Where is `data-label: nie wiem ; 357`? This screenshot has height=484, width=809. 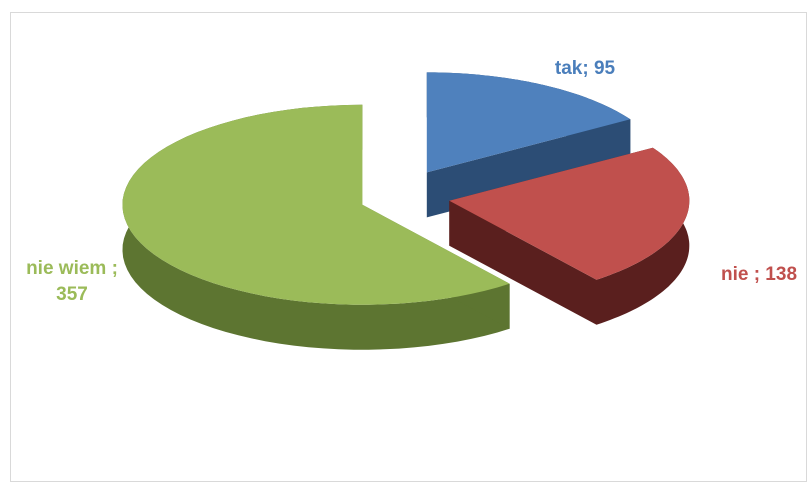 data-label: nie wiem ; 357 is located at coordinates (72, 281).